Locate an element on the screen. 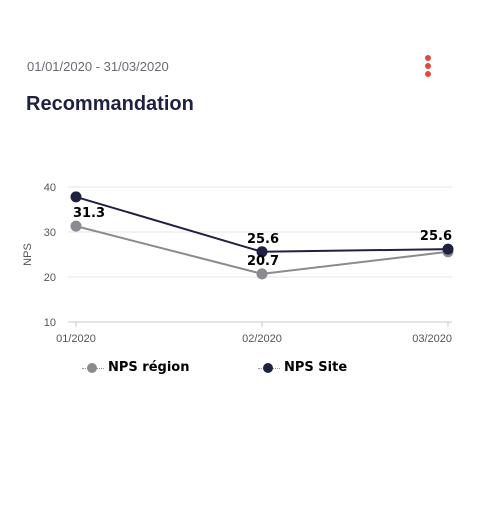  legend-item: NPS Site is located at coordinates (302, 367).